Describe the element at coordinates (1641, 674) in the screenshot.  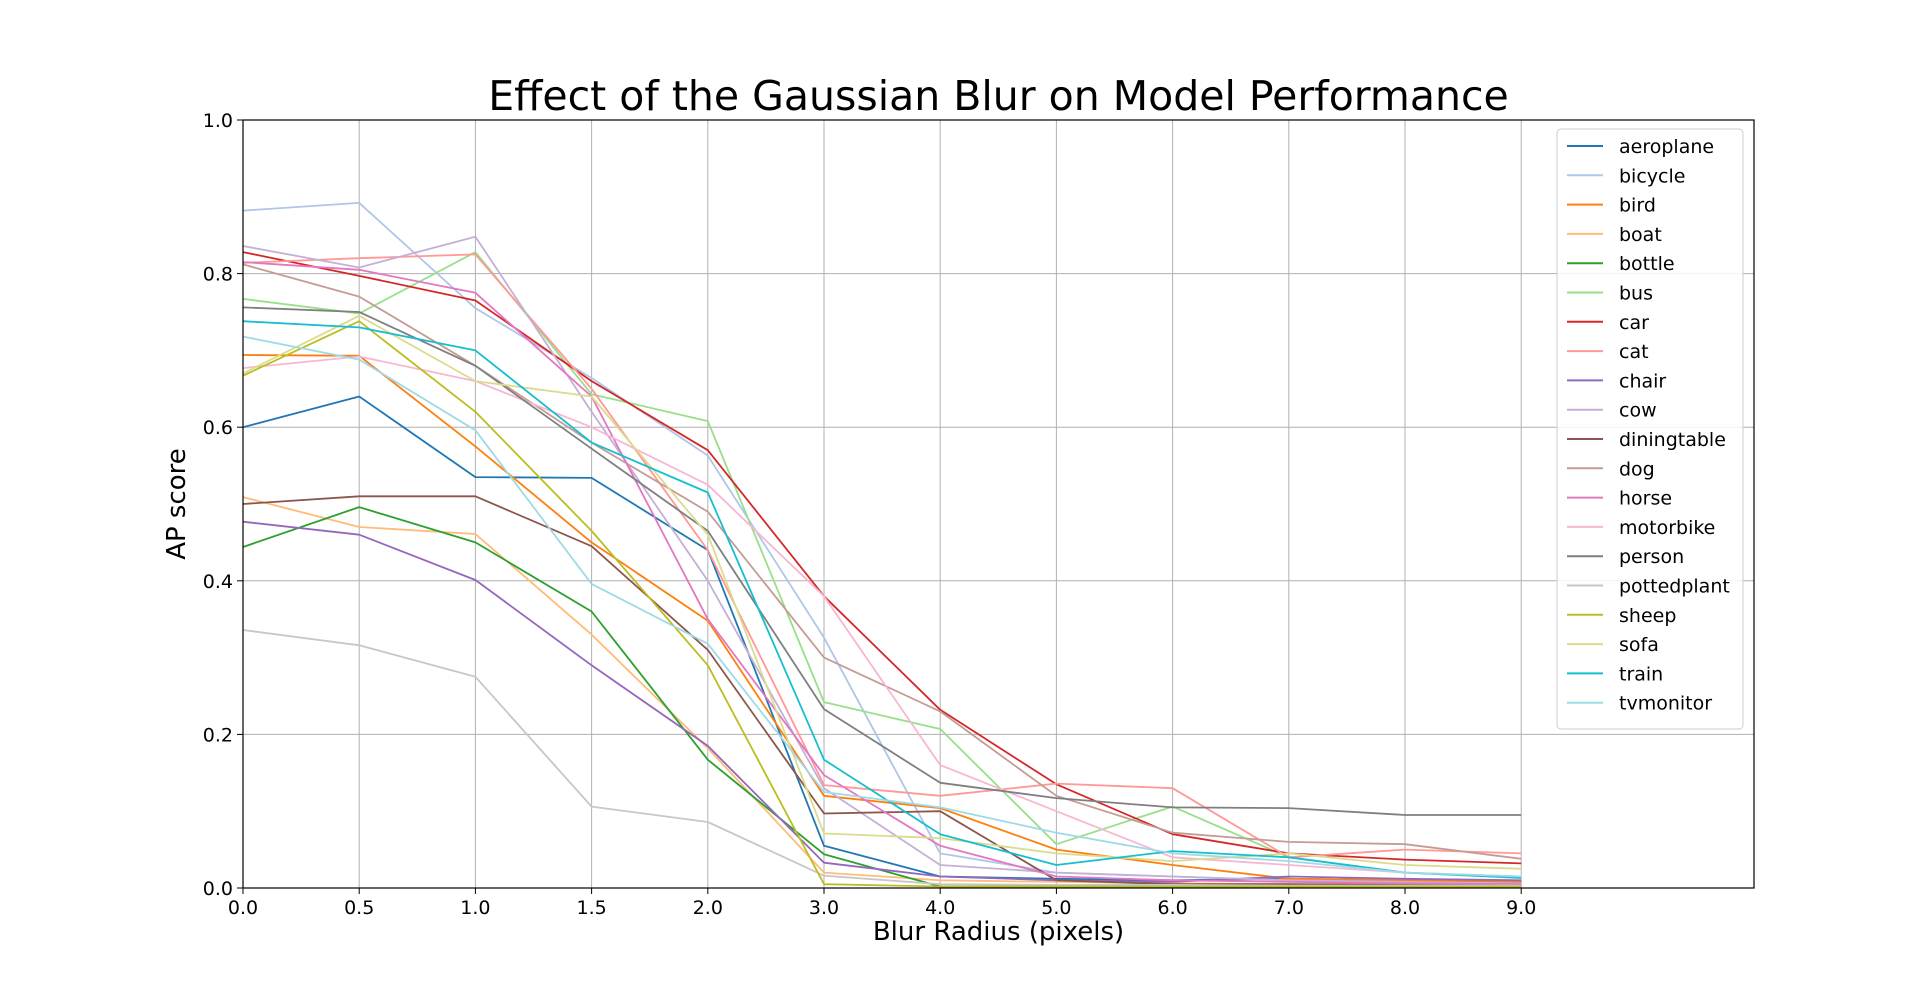
I see `legend-label-train: train` at that location.